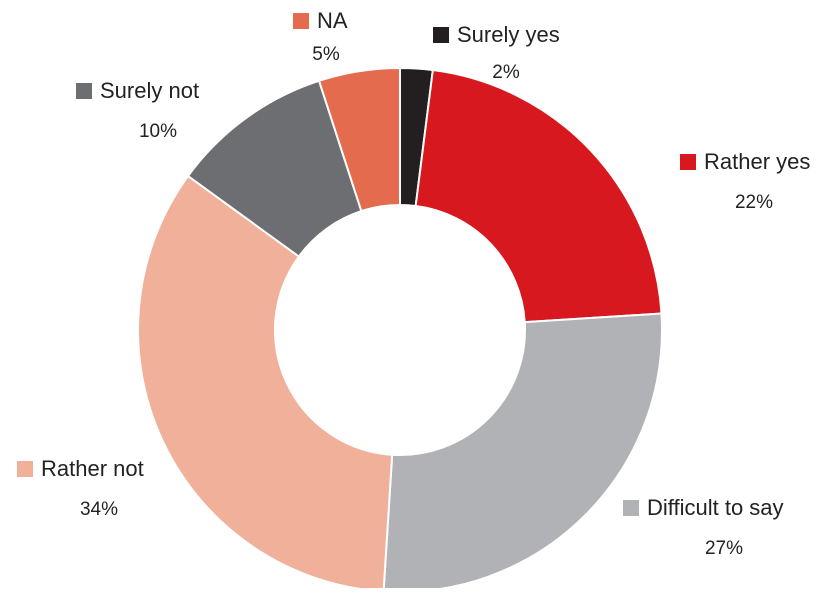 This screenshot has width=827, height=593. I want to click on data-label-rather-yes: 22%, so click(754, 202).